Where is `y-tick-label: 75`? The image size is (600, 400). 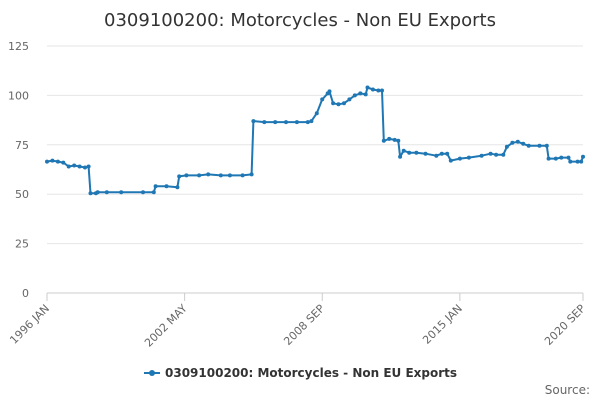
y-tick-label: 75 is located at coordinates (22, 145).